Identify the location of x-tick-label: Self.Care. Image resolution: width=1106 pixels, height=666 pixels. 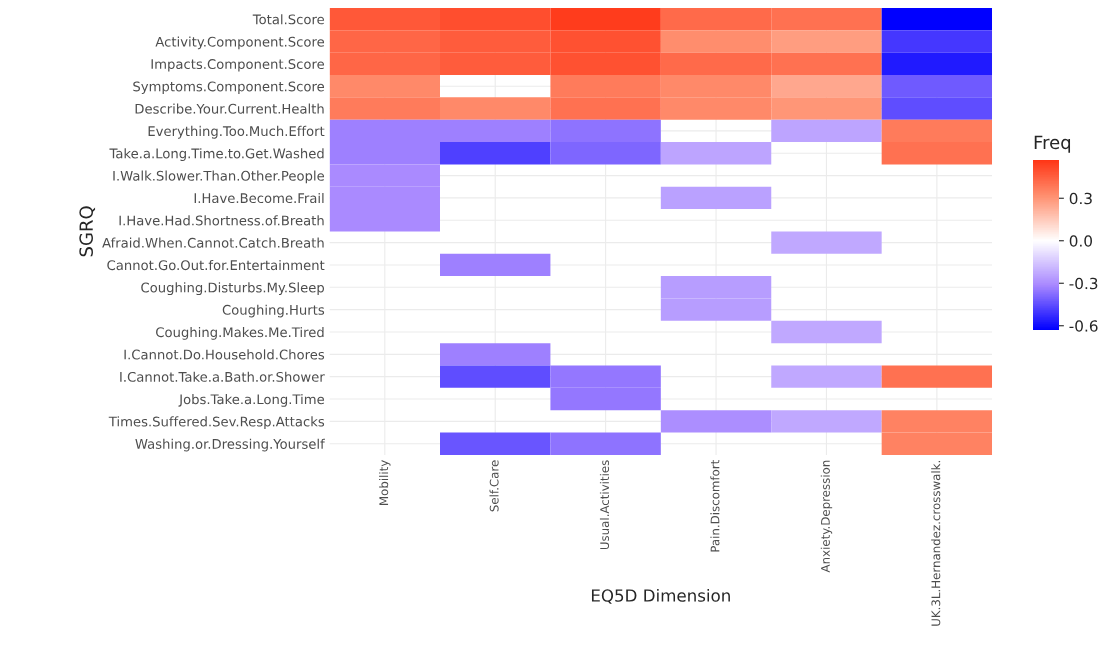
(494, 486).